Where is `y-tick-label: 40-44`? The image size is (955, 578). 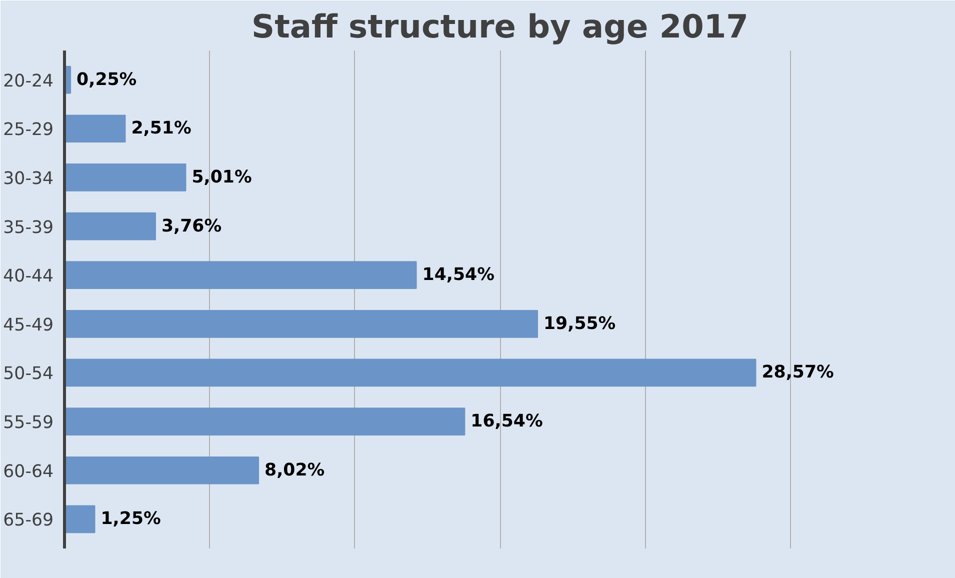
y-tick-label: 40-44 is located at coordinates (28, 276).